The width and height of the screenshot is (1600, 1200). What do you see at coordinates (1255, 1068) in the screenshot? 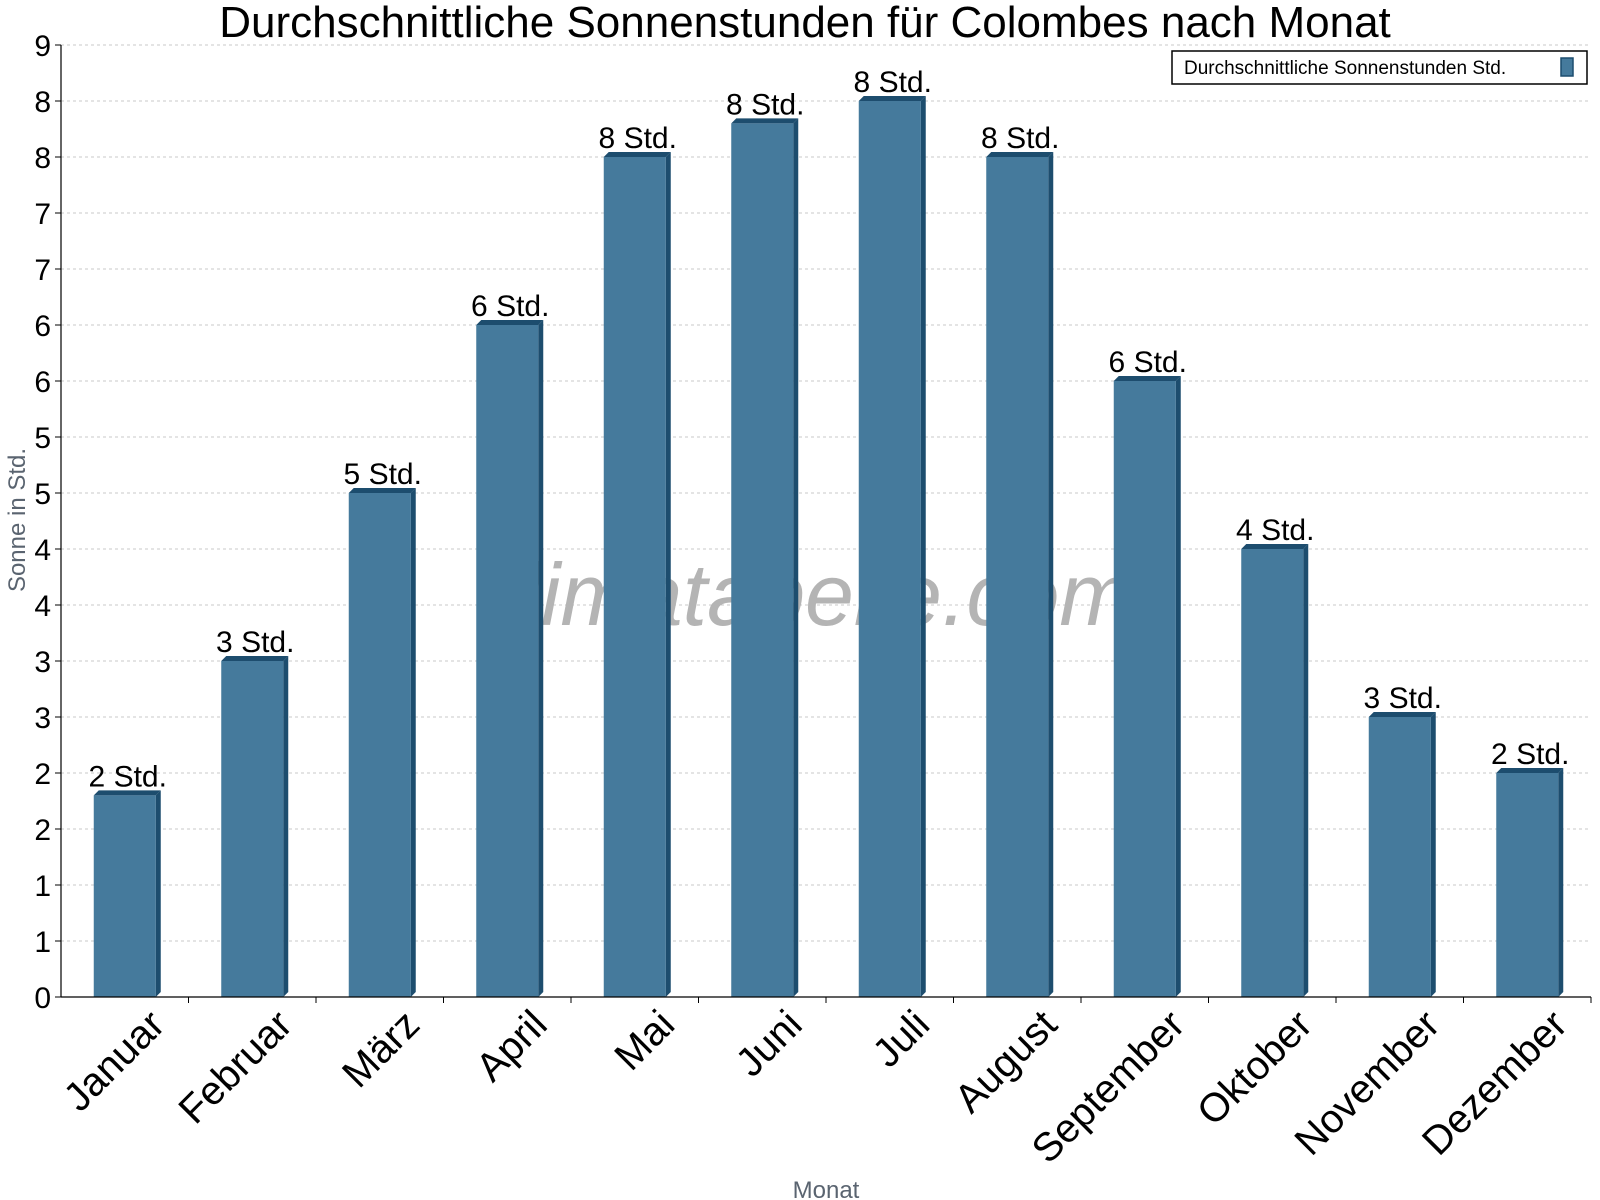
I see `x-tick-label: Oktober` at bounding box center [1255, 1068].